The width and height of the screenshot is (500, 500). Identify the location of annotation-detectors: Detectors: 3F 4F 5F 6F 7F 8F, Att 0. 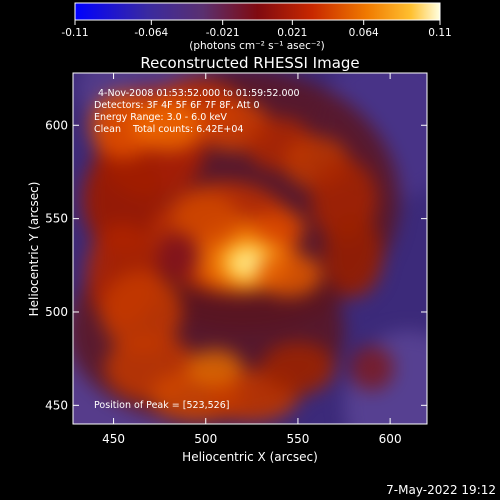
(177, 105).